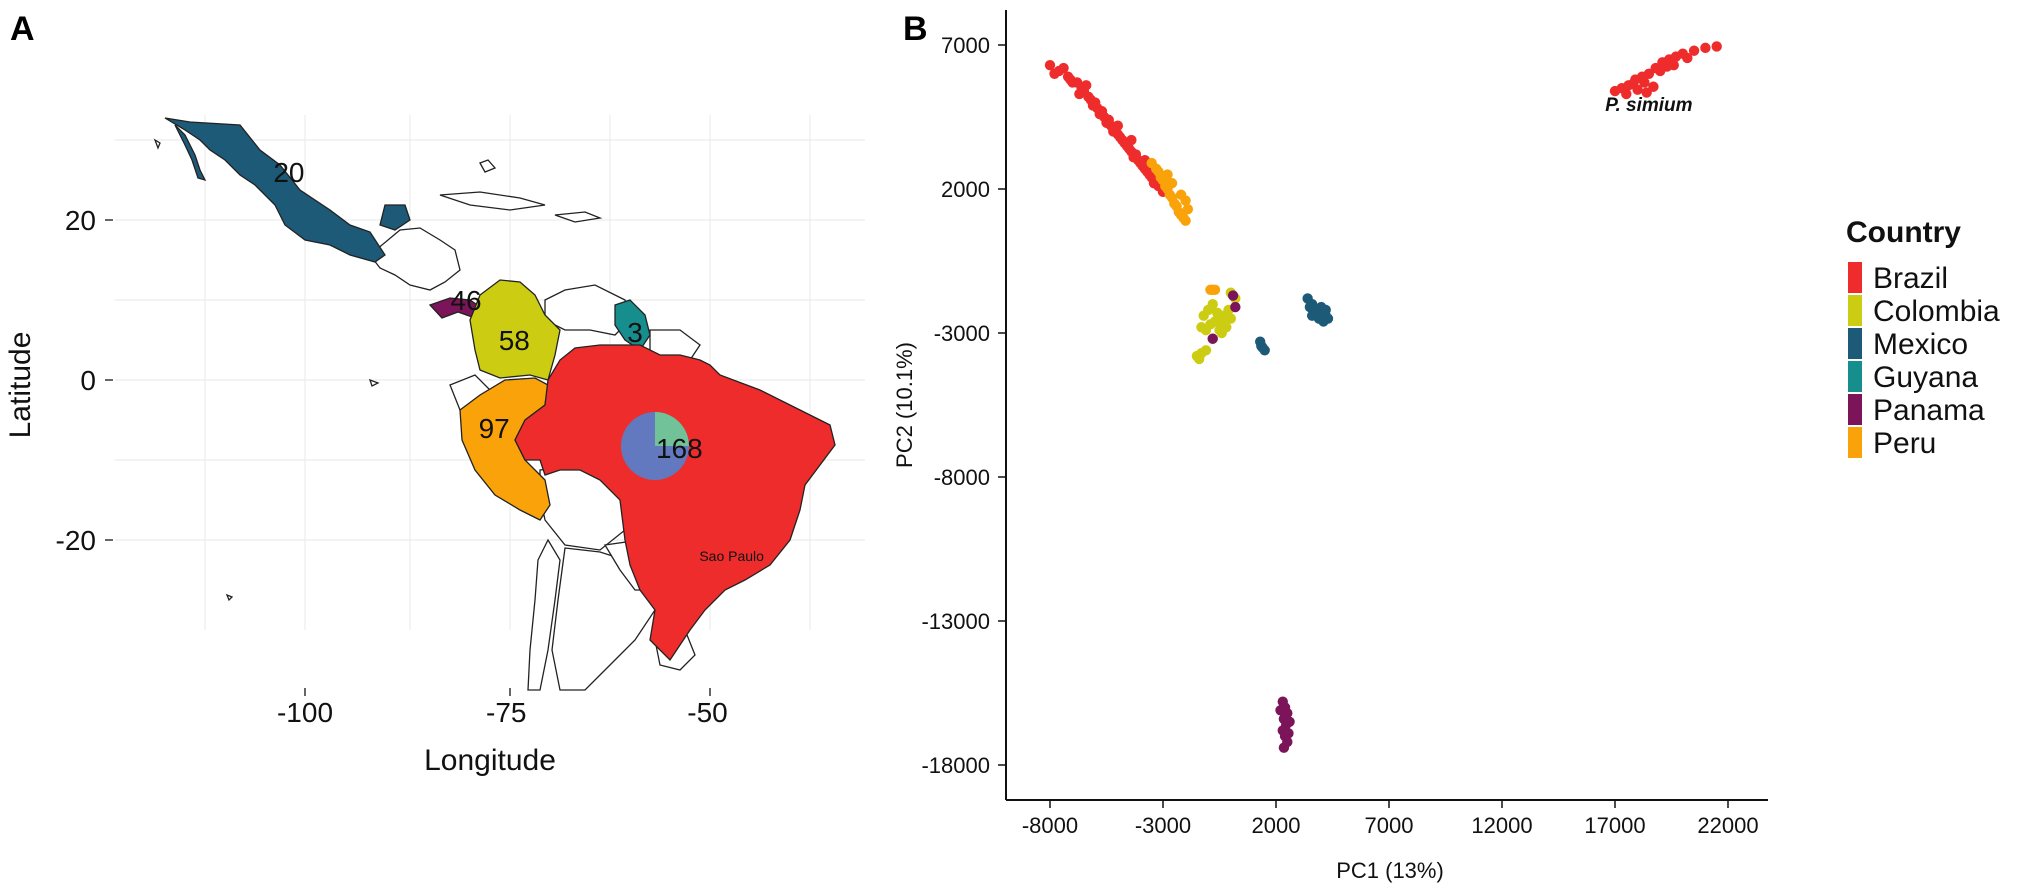 This screenshot has width=2019, height=895. What do you see at coordinates (275, 190) in the screenshot?
I see `country-mexico` at bounding box center [275, 190].